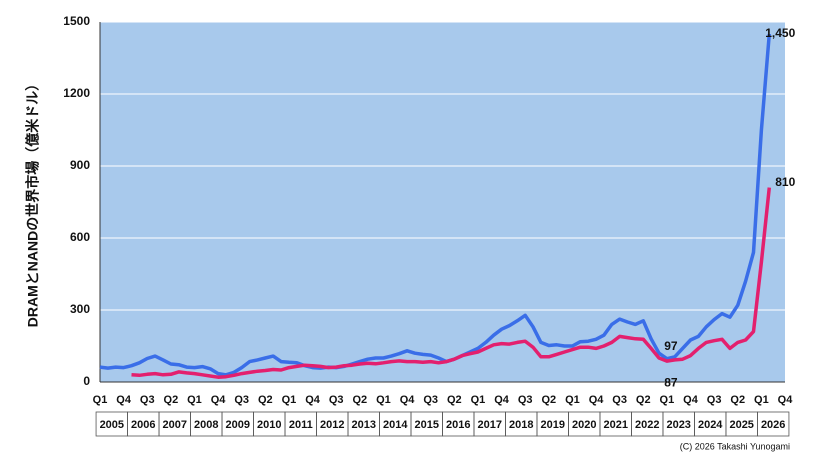 The height and width of the screenshot is (462, 830). Describe the element at coordinates (458, 425) in the screenshot. I see `year-label: 2016` at that location.